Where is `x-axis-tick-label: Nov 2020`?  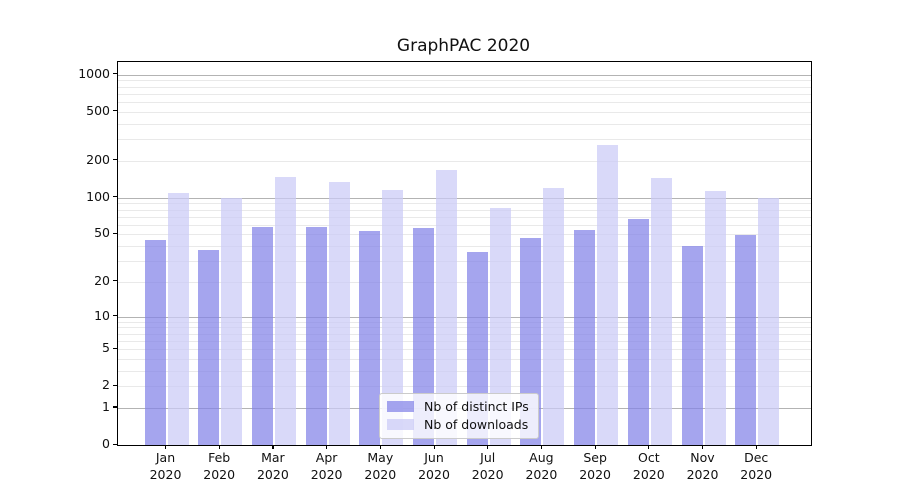
x-axis-tick-label: Nov 2020 is located at coordinates (702, 466).